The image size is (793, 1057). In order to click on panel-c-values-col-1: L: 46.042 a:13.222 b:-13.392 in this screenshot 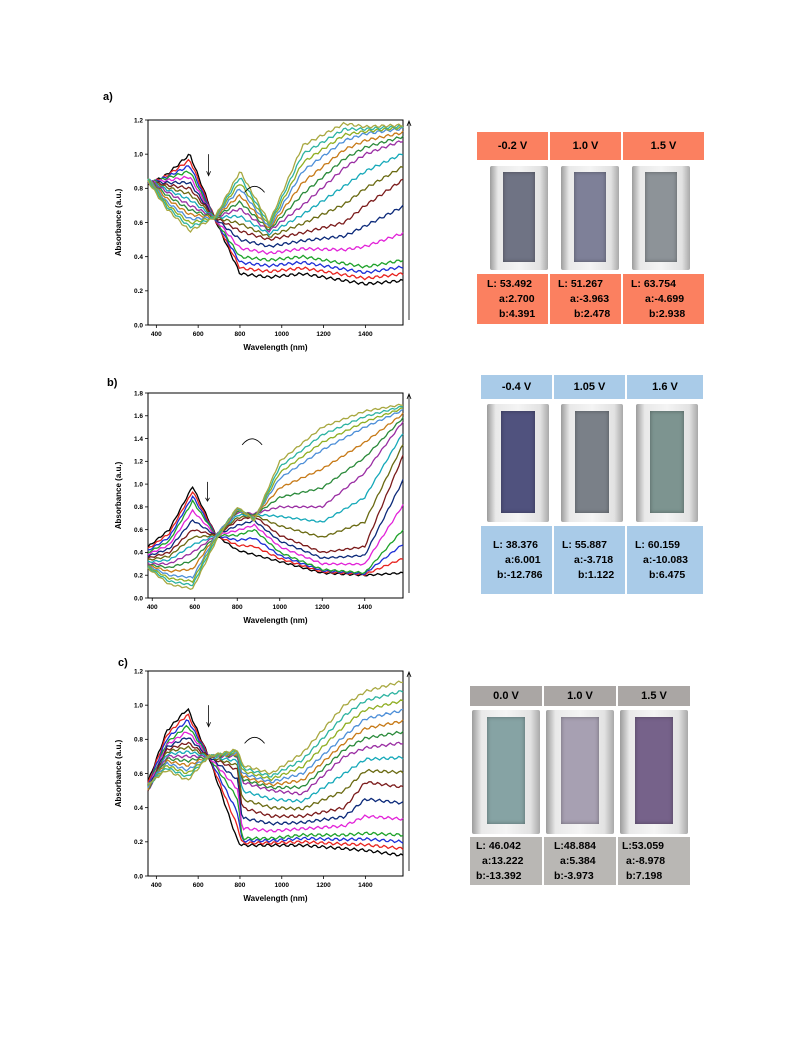, I will do `click(506, 861)`.